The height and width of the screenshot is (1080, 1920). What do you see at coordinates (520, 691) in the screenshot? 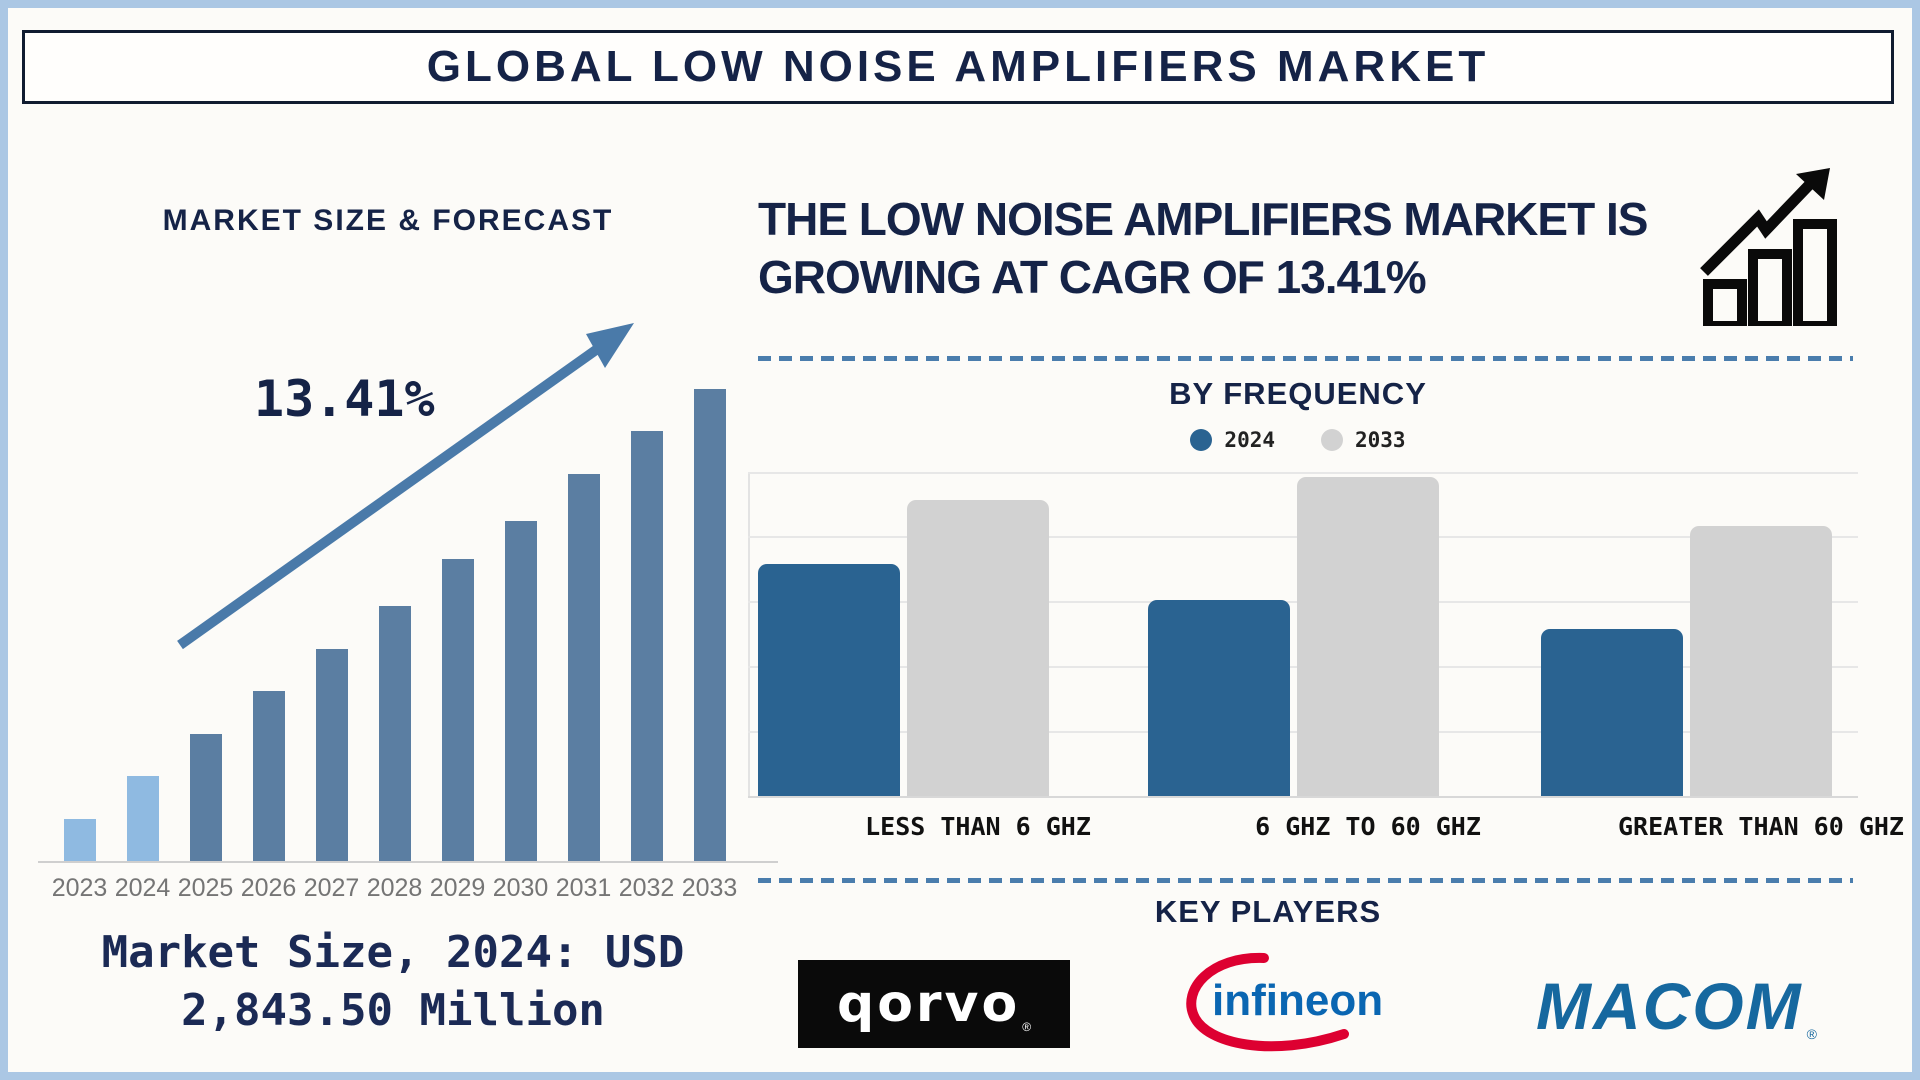
I see `forecast-bar-2030` at bounding box center [520, 691].